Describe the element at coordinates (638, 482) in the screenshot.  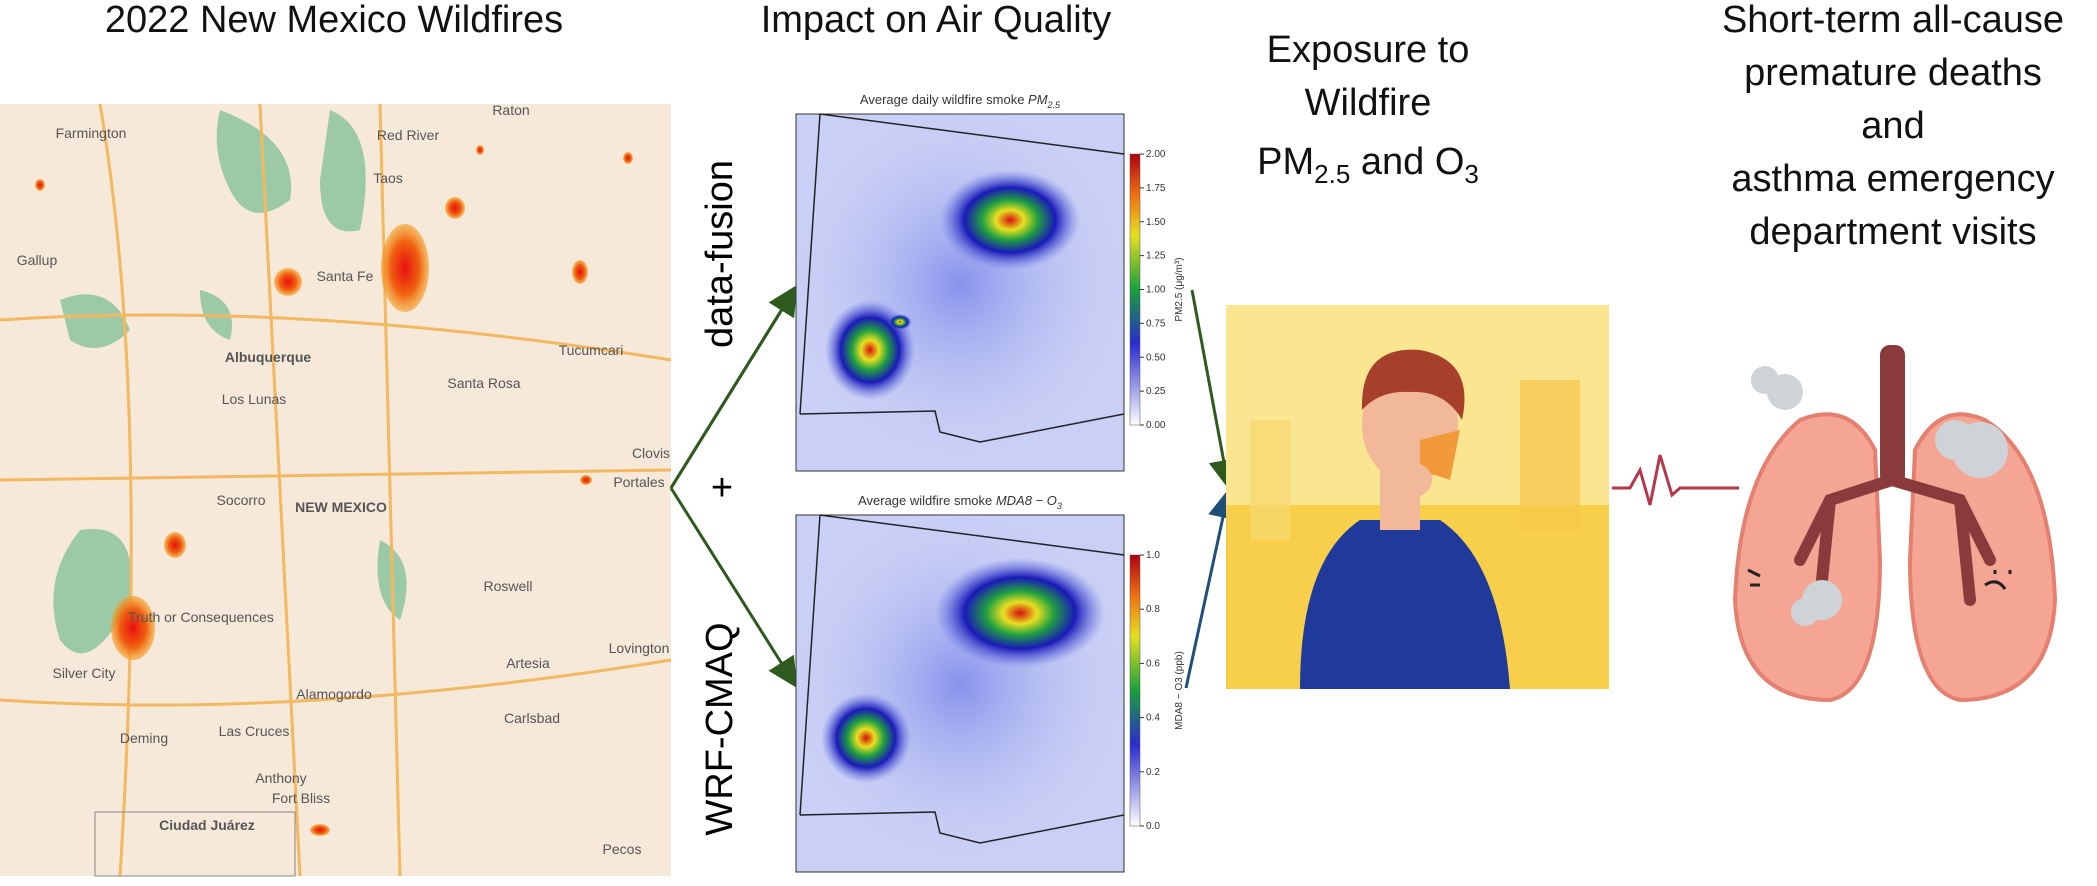
I see `map-label: Portales` at that location.